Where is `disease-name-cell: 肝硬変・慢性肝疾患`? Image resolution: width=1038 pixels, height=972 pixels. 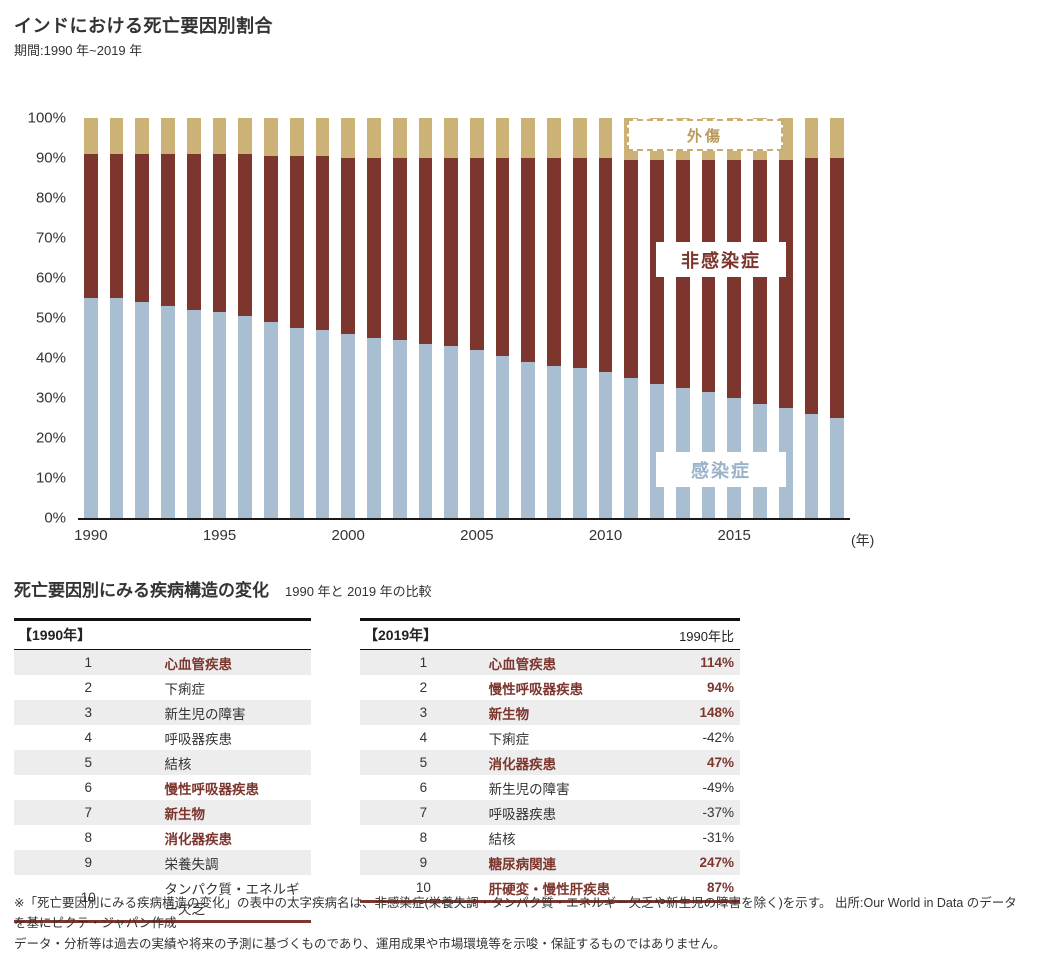 disease-name-cell: 肝硬変・慢性肝疾患 is located at coordinates (550, 889).